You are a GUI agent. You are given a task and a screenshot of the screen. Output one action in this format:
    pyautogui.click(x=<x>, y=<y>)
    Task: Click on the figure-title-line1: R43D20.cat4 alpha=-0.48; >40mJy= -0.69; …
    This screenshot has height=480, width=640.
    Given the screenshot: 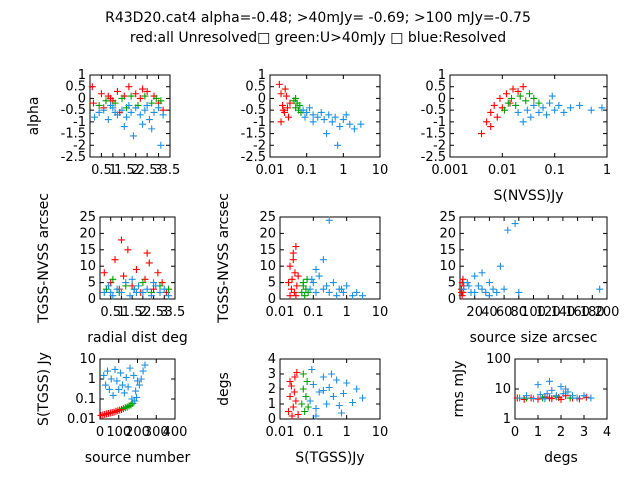 What is the action you would take?
    pyautogui.click(x=318, y=18)
    